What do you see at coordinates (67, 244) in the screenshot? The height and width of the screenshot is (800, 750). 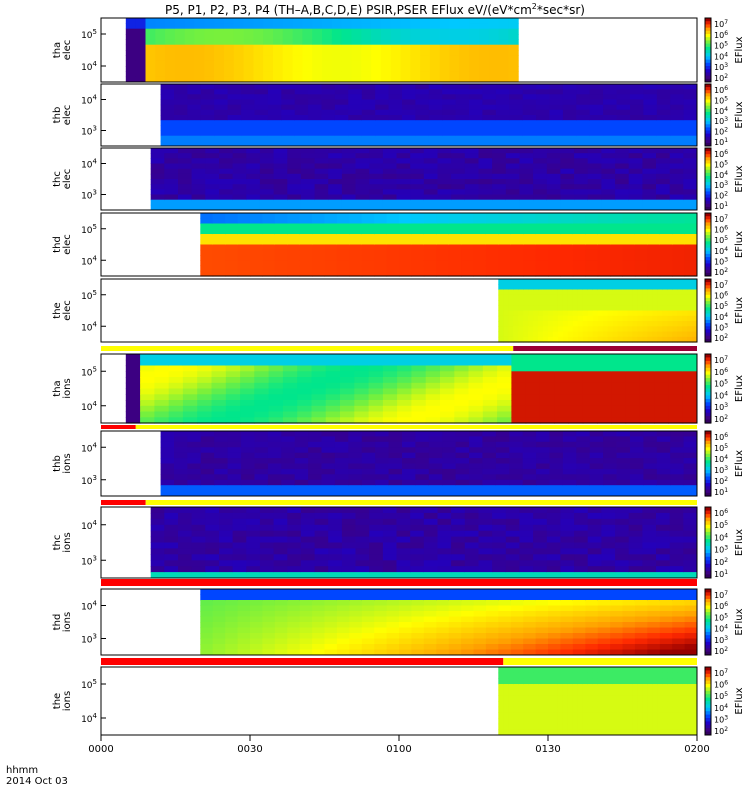 I see `panel-ylabel: elec` at bounding box center [67, 244].